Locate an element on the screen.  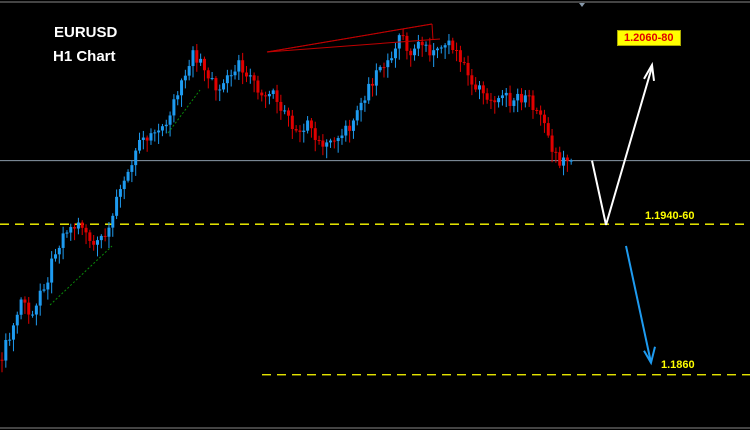
level-label-1: 1.1940-60 is located at coordinates (670, 216).